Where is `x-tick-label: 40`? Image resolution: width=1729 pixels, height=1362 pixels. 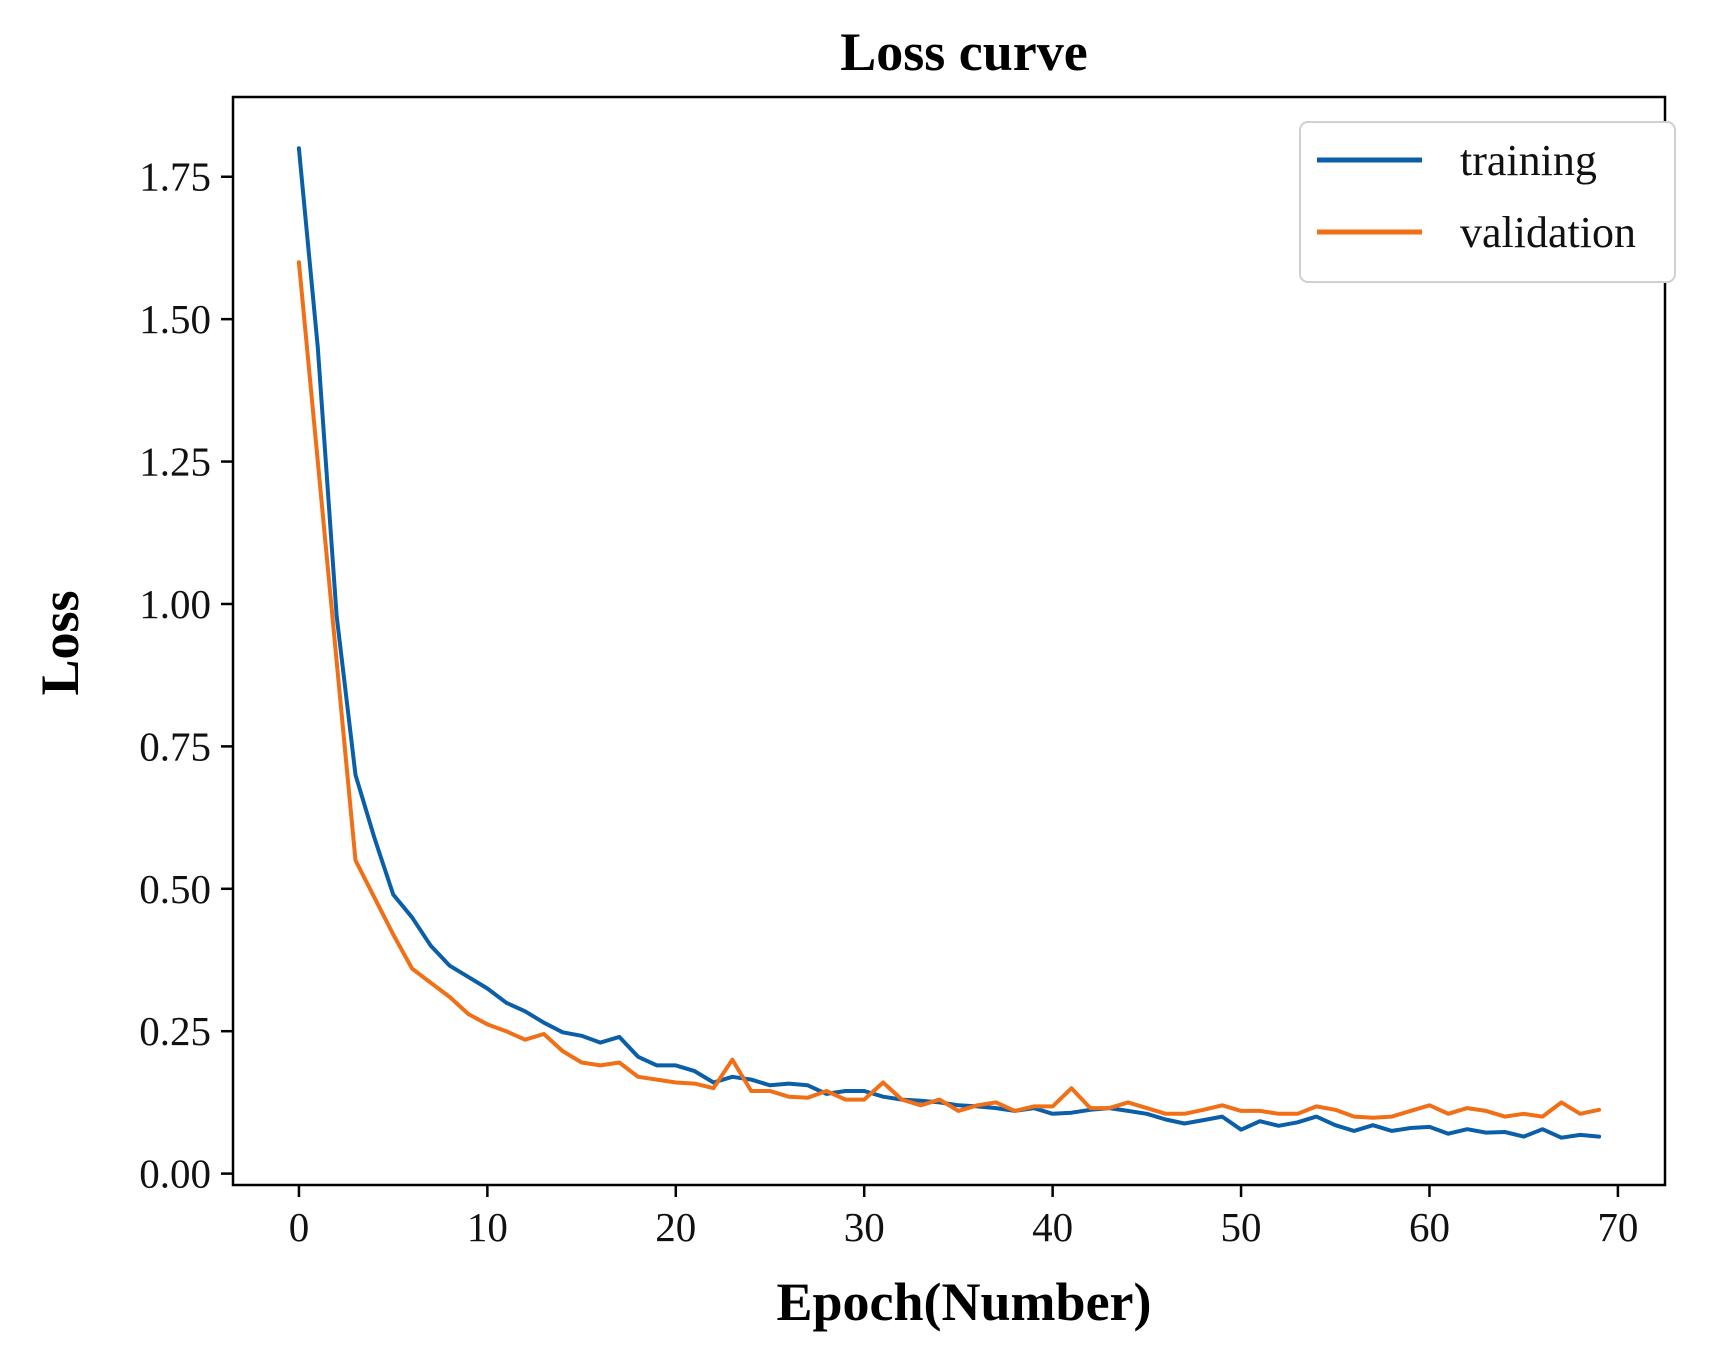
x-tick-label: 40 is located at coordinates (1052, 1227).